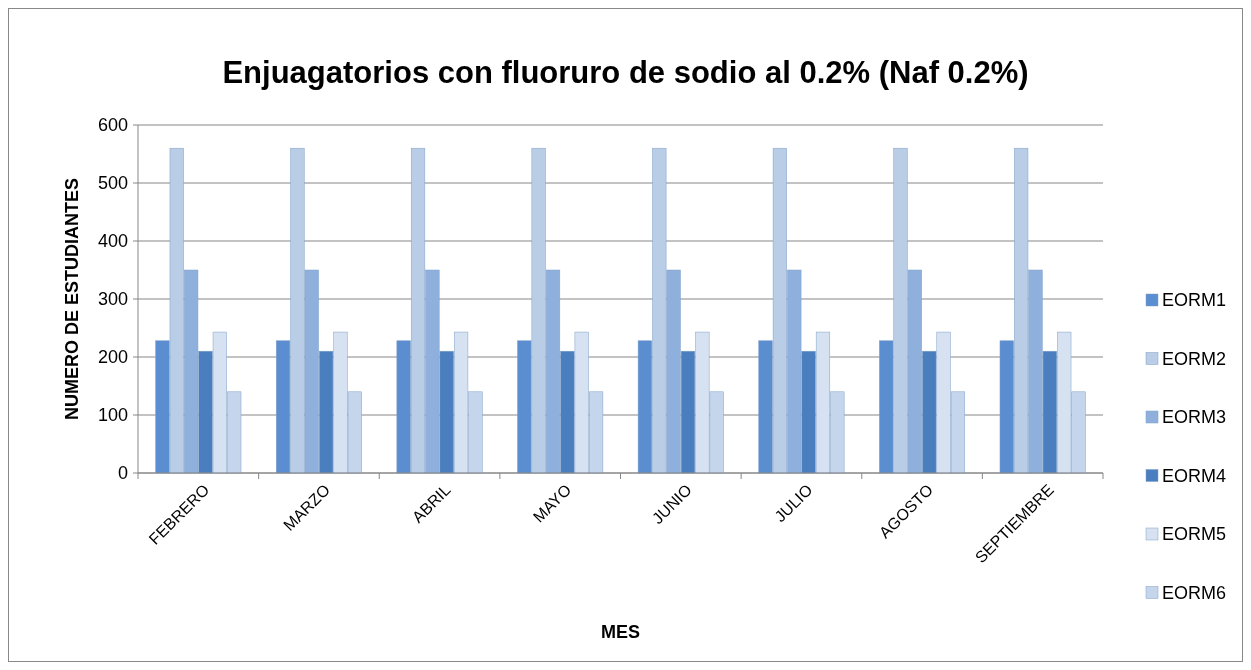 This screenshot has height=670, width=1251. Describe the element at coordinates (1194, 358) in the screenshot. I see `legend-label: EORM2` at that location.